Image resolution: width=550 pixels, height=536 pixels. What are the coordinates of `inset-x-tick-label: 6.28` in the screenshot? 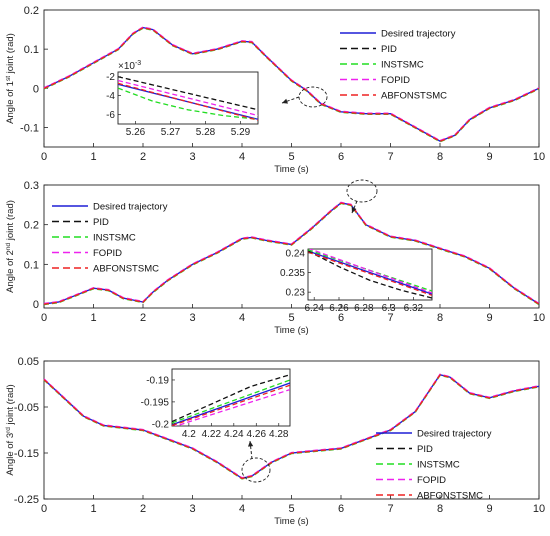 It's located at (364, 308).